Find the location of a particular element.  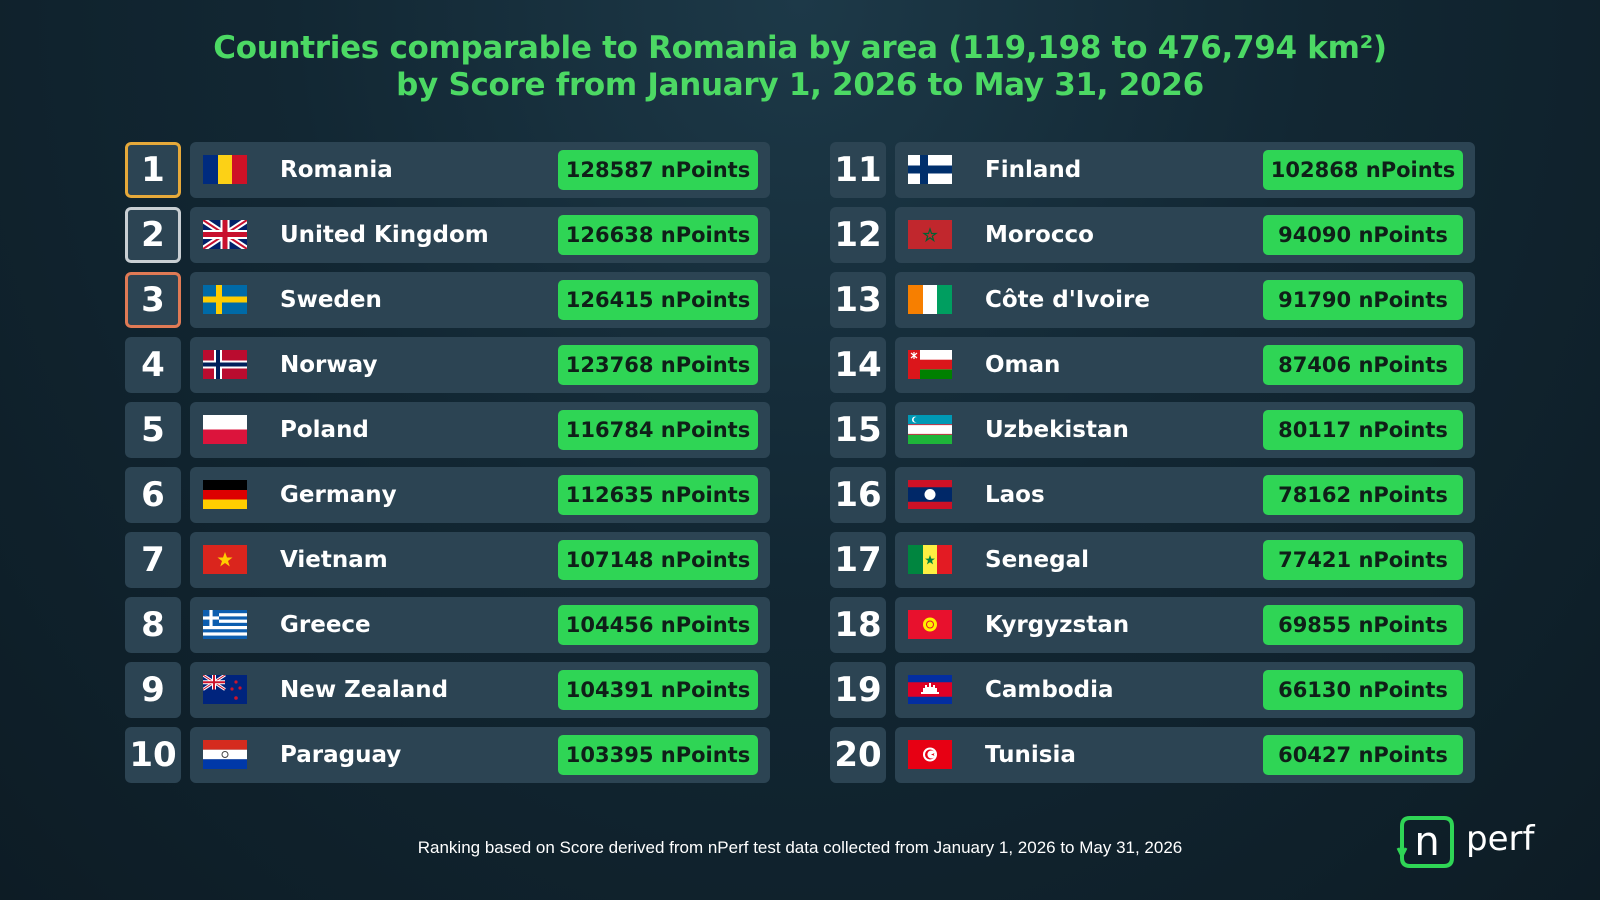

score-label: 126638 nPoints is located at coordinates (658, 235).